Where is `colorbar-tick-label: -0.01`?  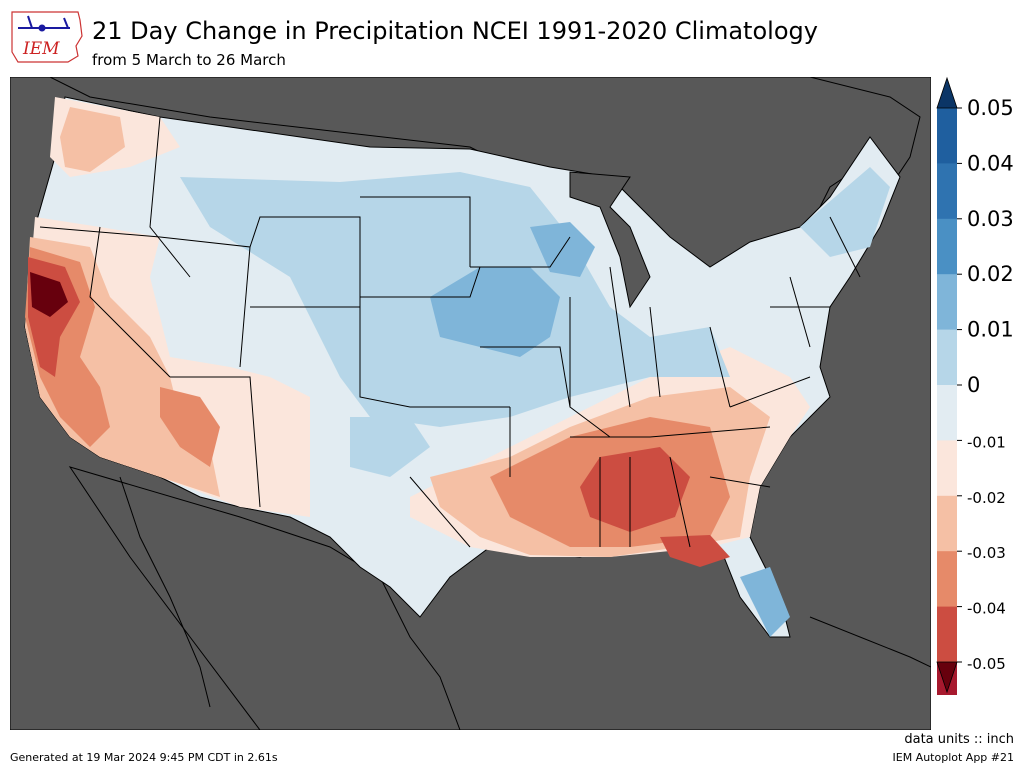
colorbar-tick-label: -0.01 is located at coordinates (986, 442).